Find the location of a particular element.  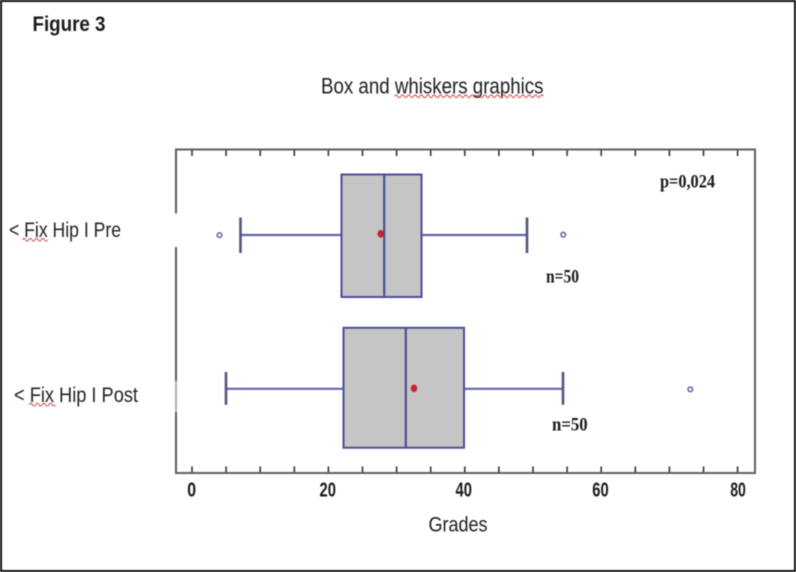

svg-text: 0 is located at coordinates (191, 491).